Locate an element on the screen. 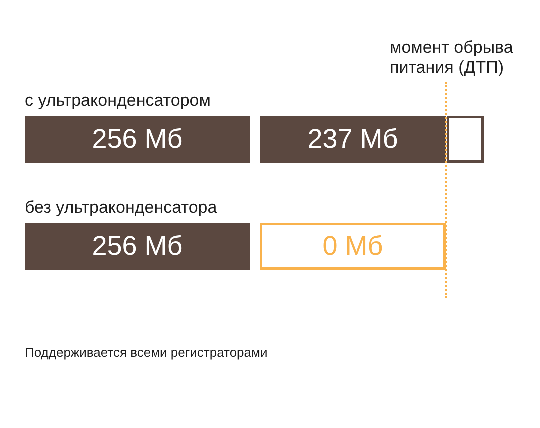 This screenshot has height=428, width=540. text: Поддерживается всеми регистраторами is located at coordinates (146, 352).